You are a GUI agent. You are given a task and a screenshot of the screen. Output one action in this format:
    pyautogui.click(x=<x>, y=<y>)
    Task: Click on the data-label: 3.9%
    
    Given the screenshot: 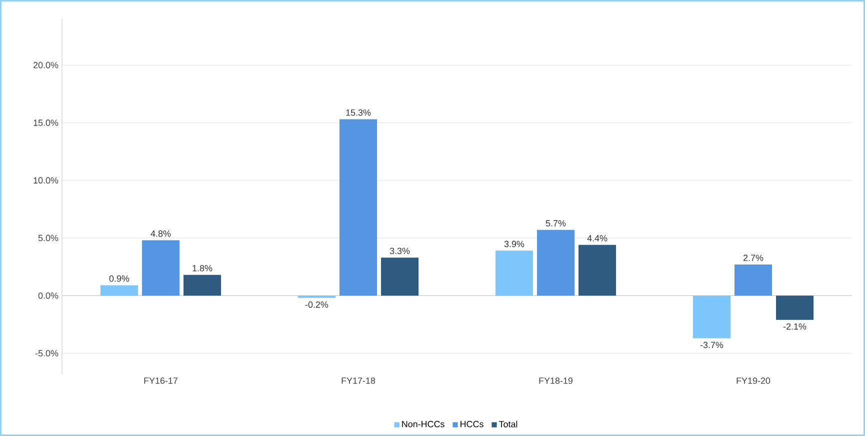 What is the action you would take?
    pyautogui.click(x=514, y=244)
    